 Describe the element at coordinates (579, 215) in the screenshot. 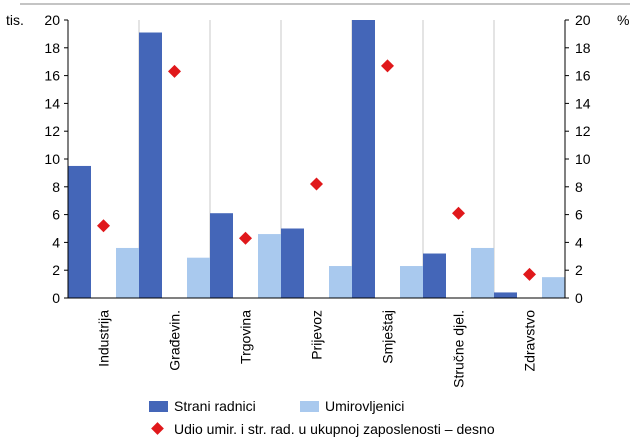

I see `right-tick-label: 6` at that location.